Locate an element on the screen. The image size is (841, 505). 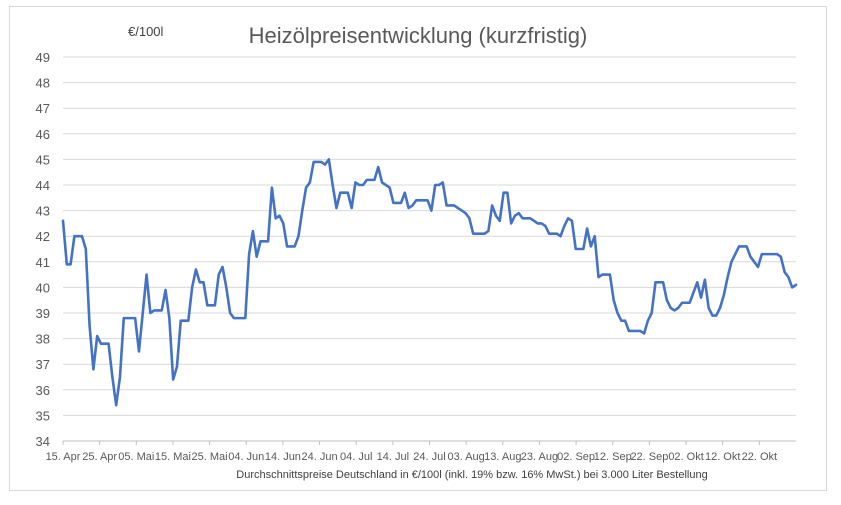
x-tick-label: 02. Sep is located at coordinates (576, 457).